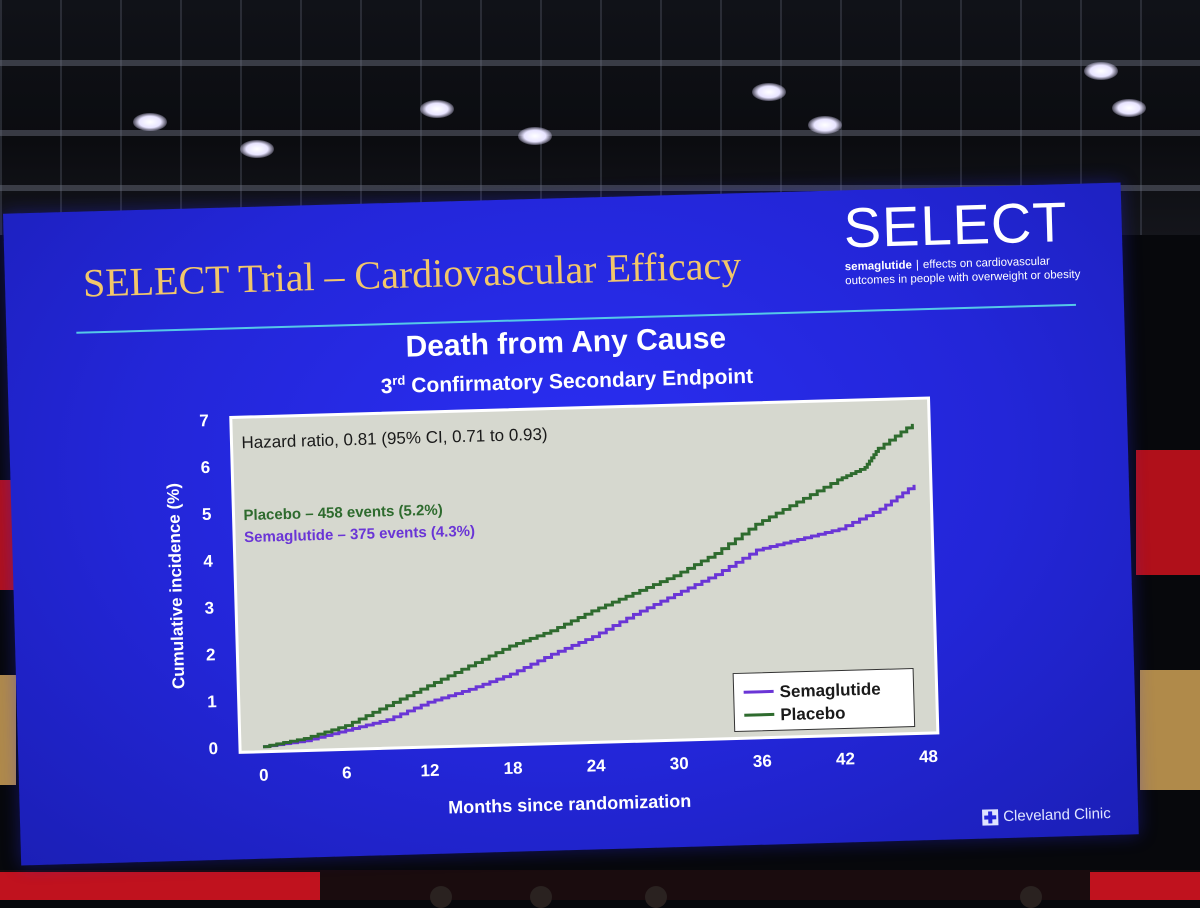  I want to click on x-tick-label: 24, so click(596, 766).